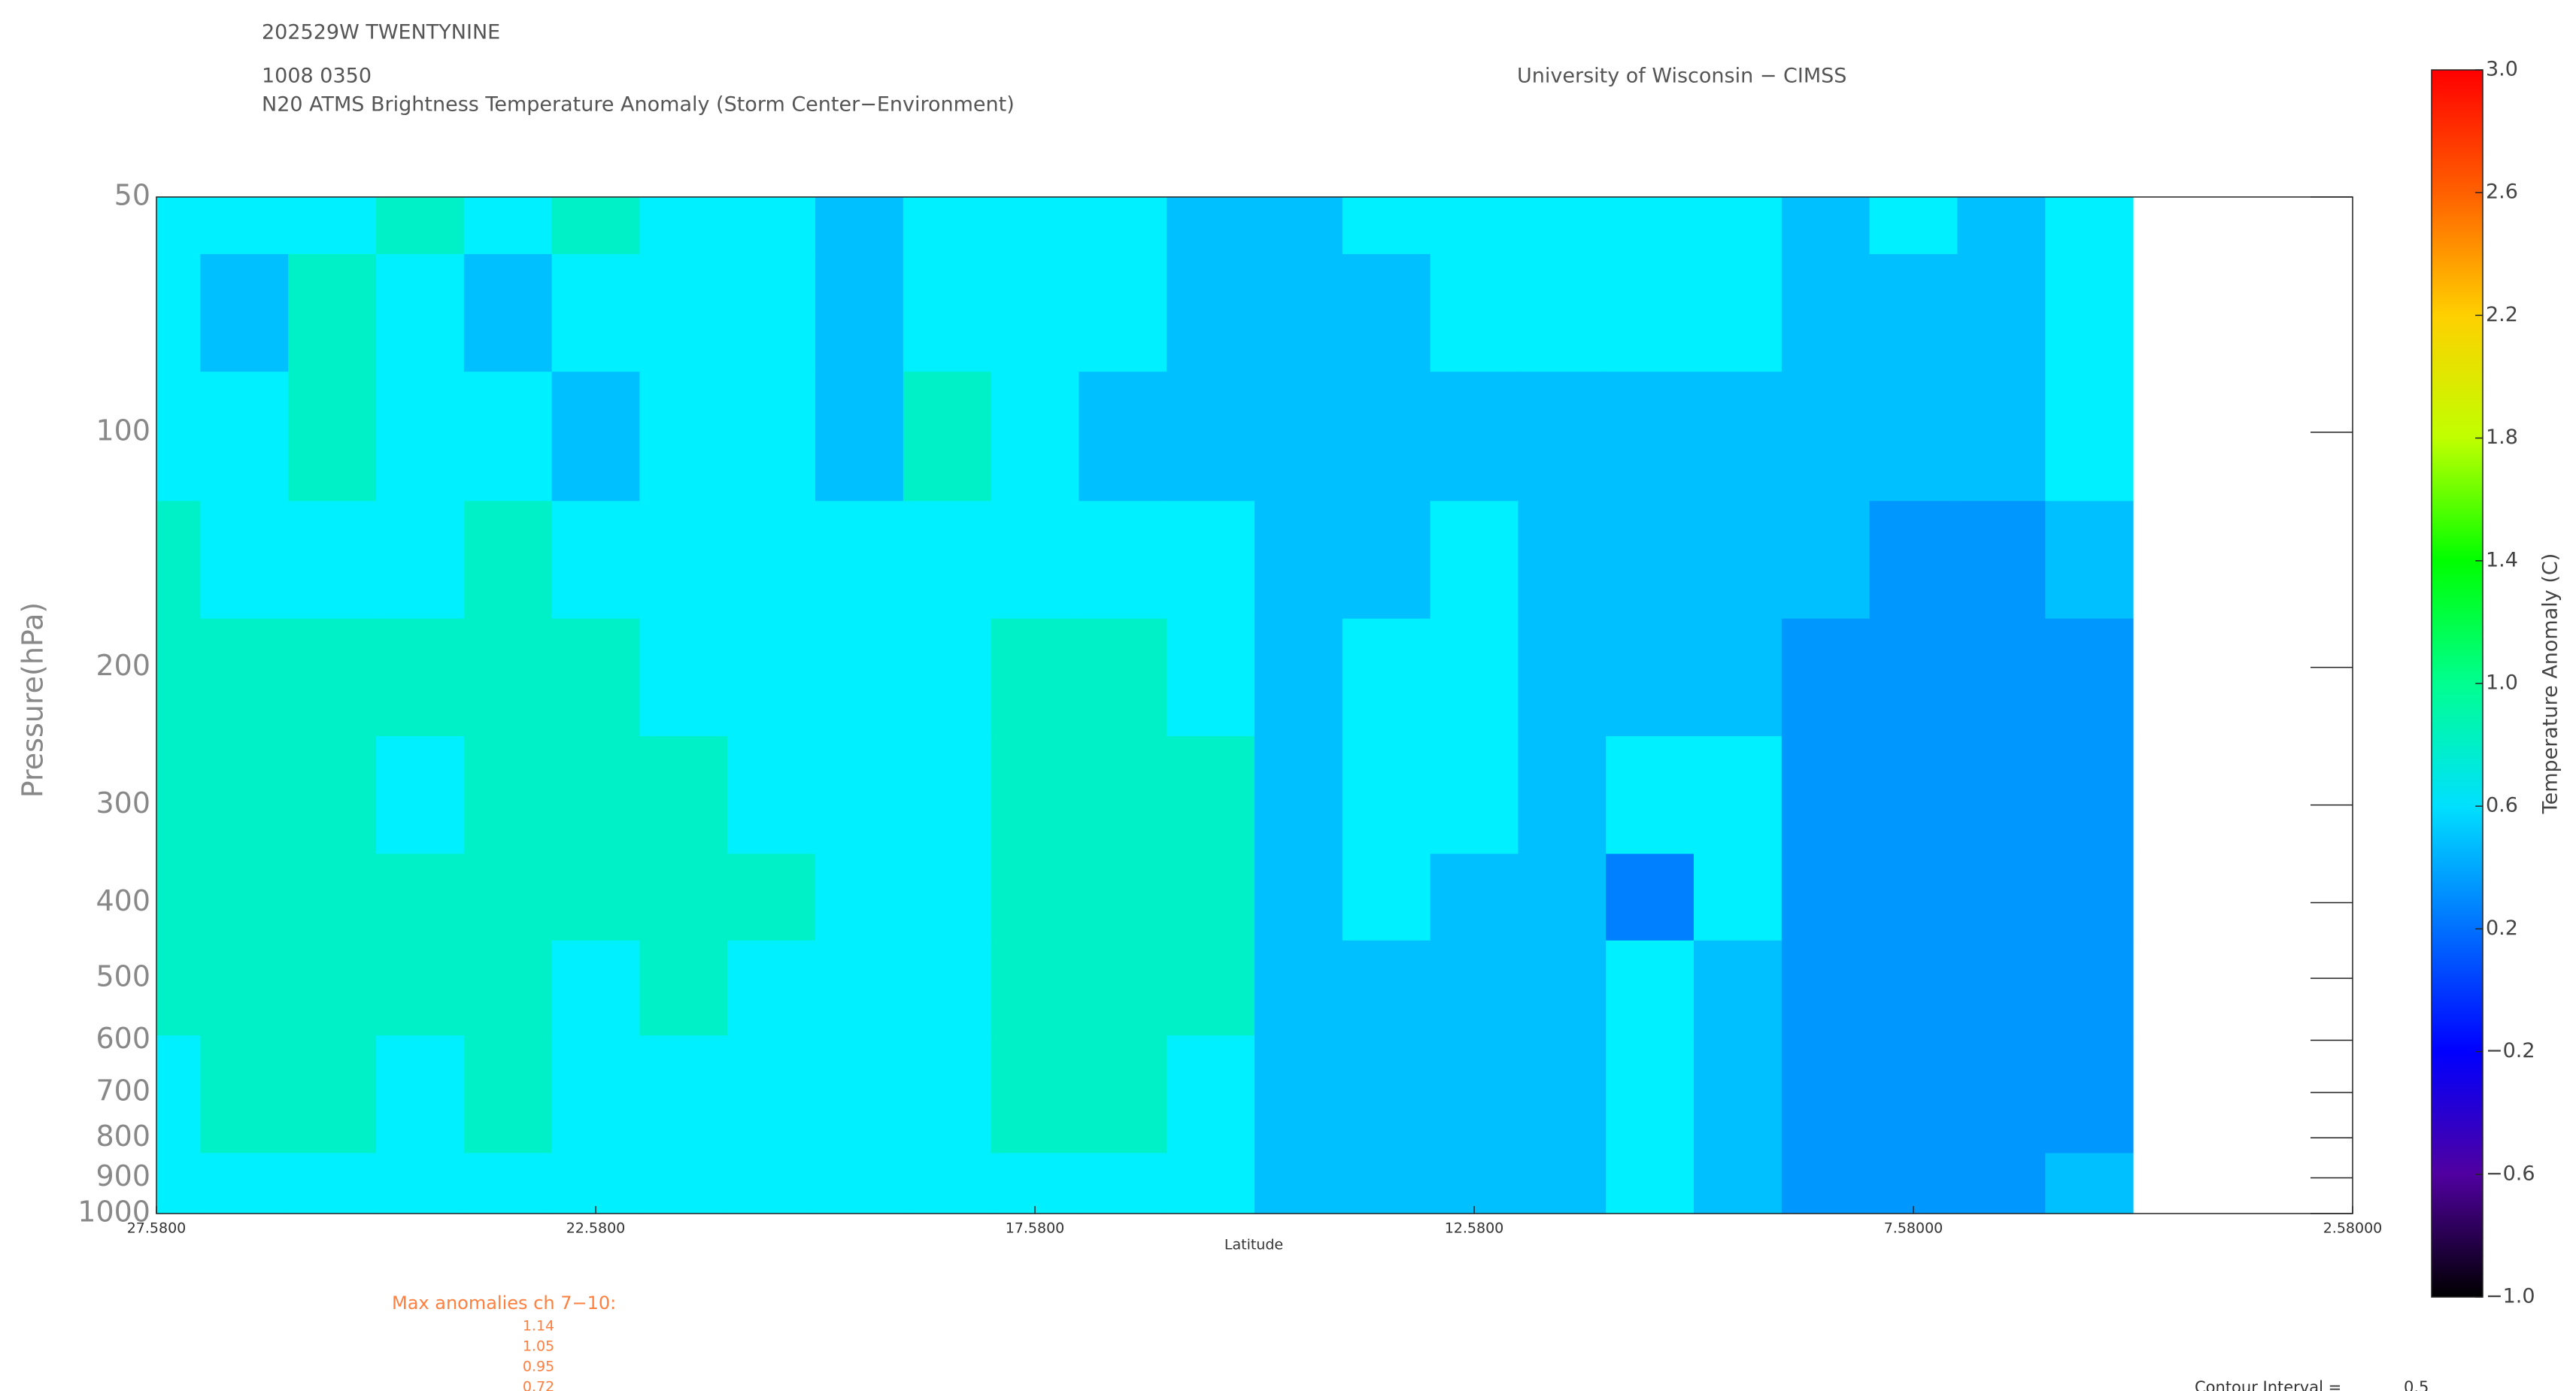  Describe the element at coordinates (2502, 69) in the screenshot. I see `colorbar-tick-label: 3.0` at that location.